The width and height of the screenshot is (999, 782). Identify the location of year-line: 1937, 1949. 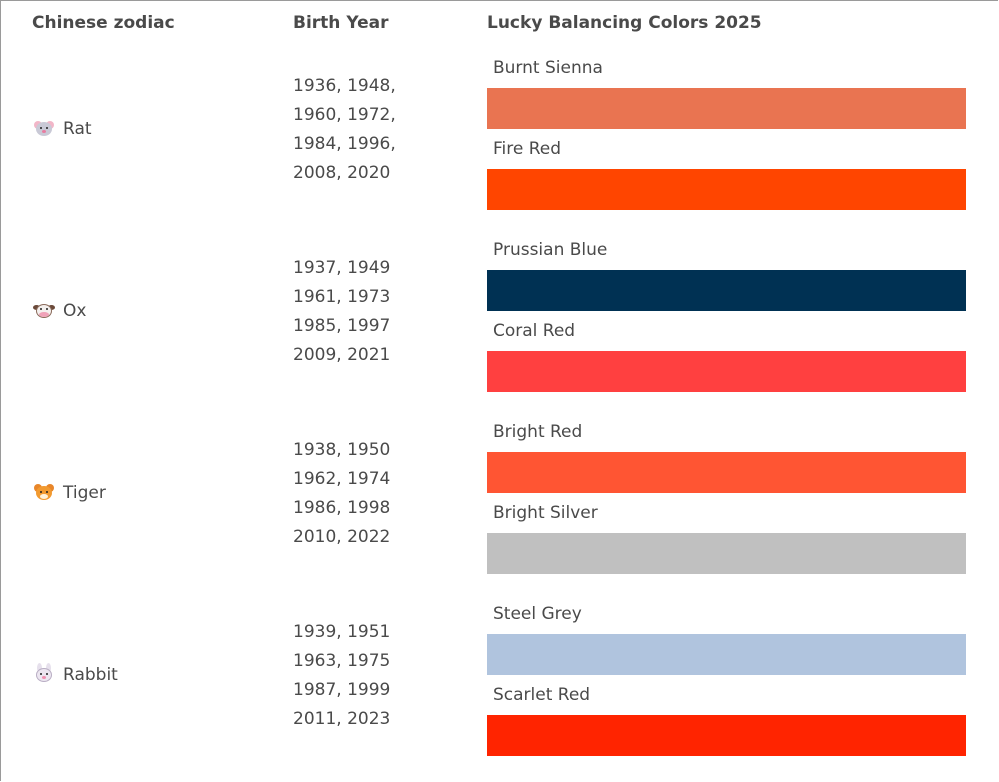
(342, 268).